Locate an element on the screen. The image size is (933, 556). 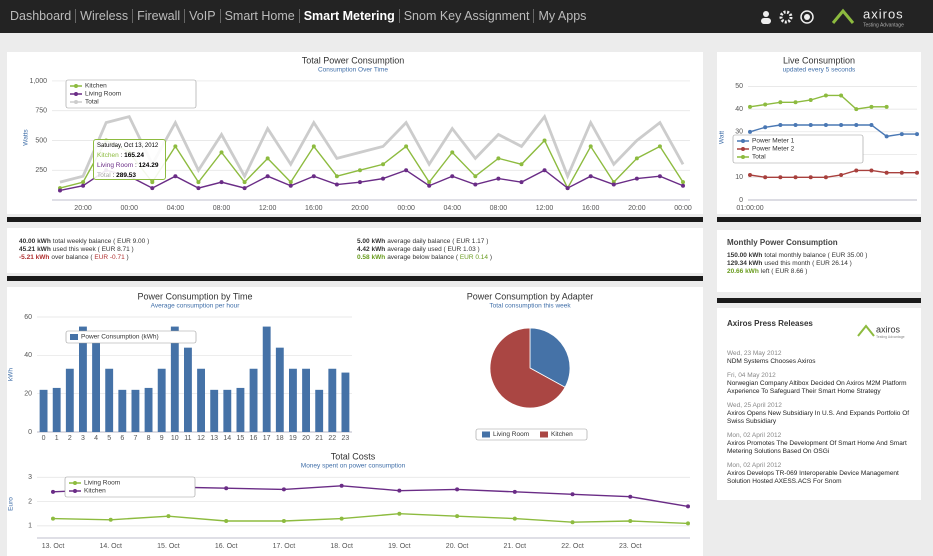
balance-row: 45.21 kWh used this week ( EUR 8.71 ) is located at coordinates (84, 250).